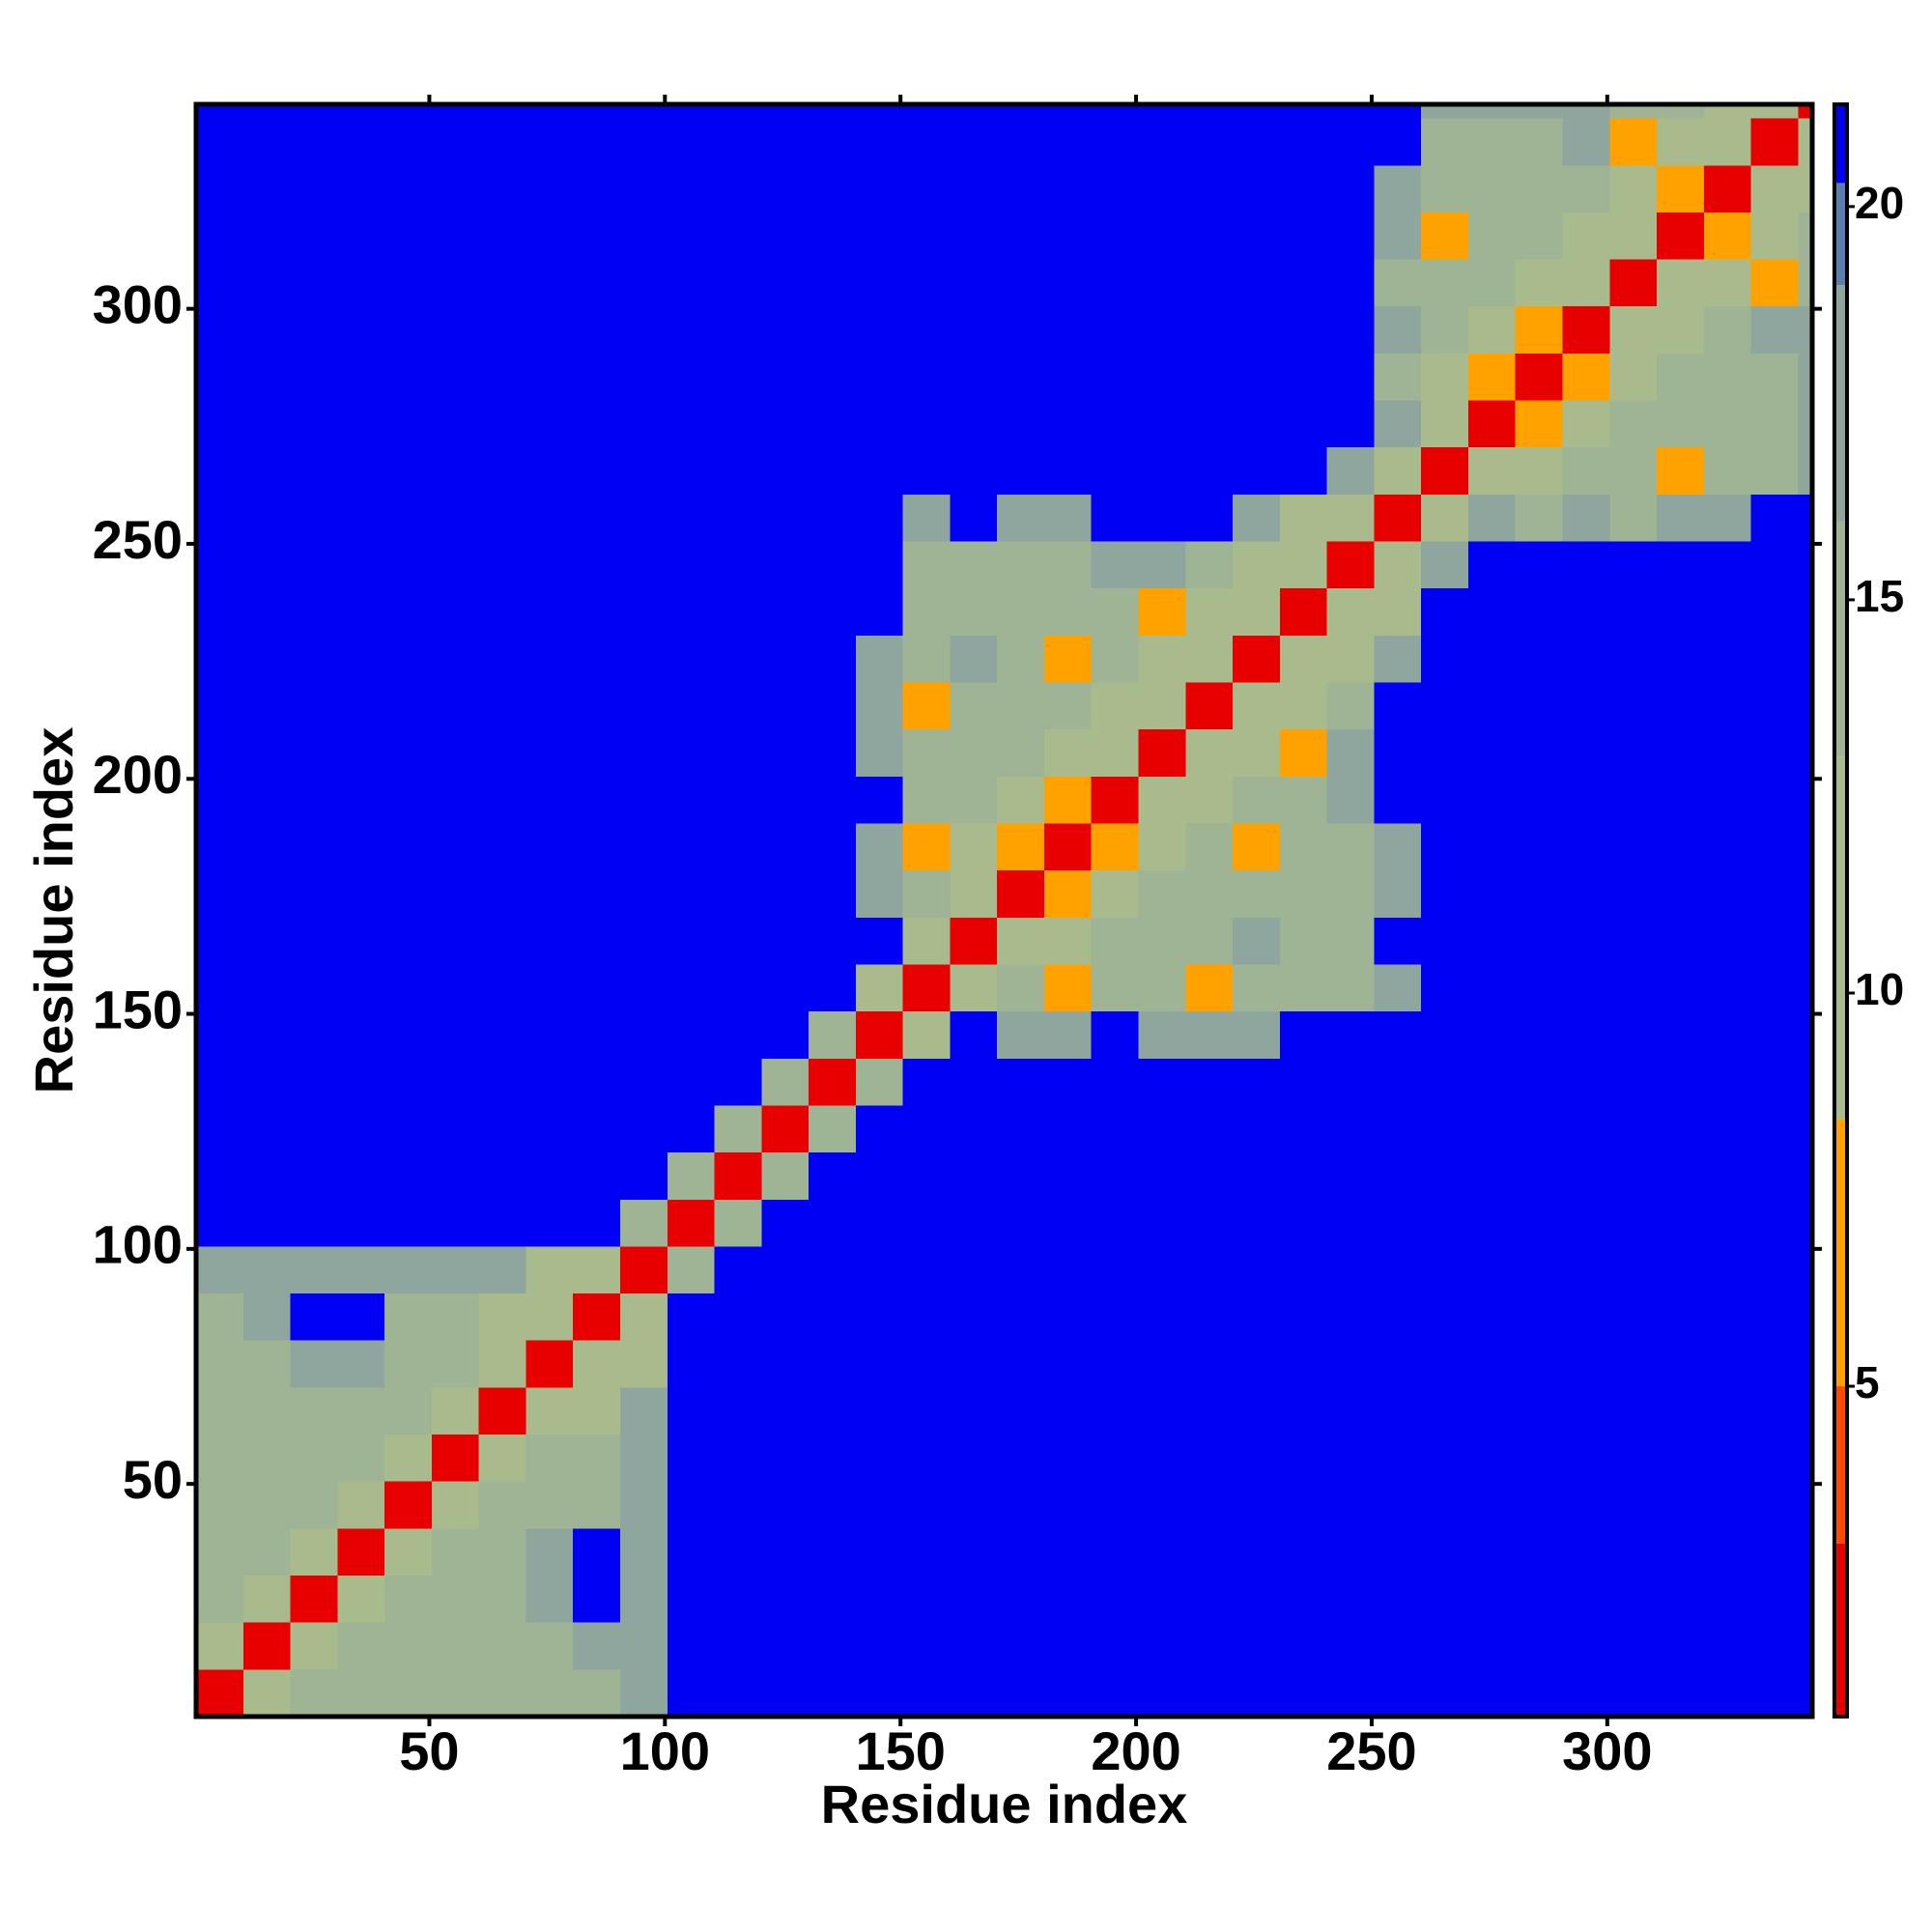  Describe the element at coordinates (1607, 1750) in the screenshot. I see `x-tick-label: 300` at that location.